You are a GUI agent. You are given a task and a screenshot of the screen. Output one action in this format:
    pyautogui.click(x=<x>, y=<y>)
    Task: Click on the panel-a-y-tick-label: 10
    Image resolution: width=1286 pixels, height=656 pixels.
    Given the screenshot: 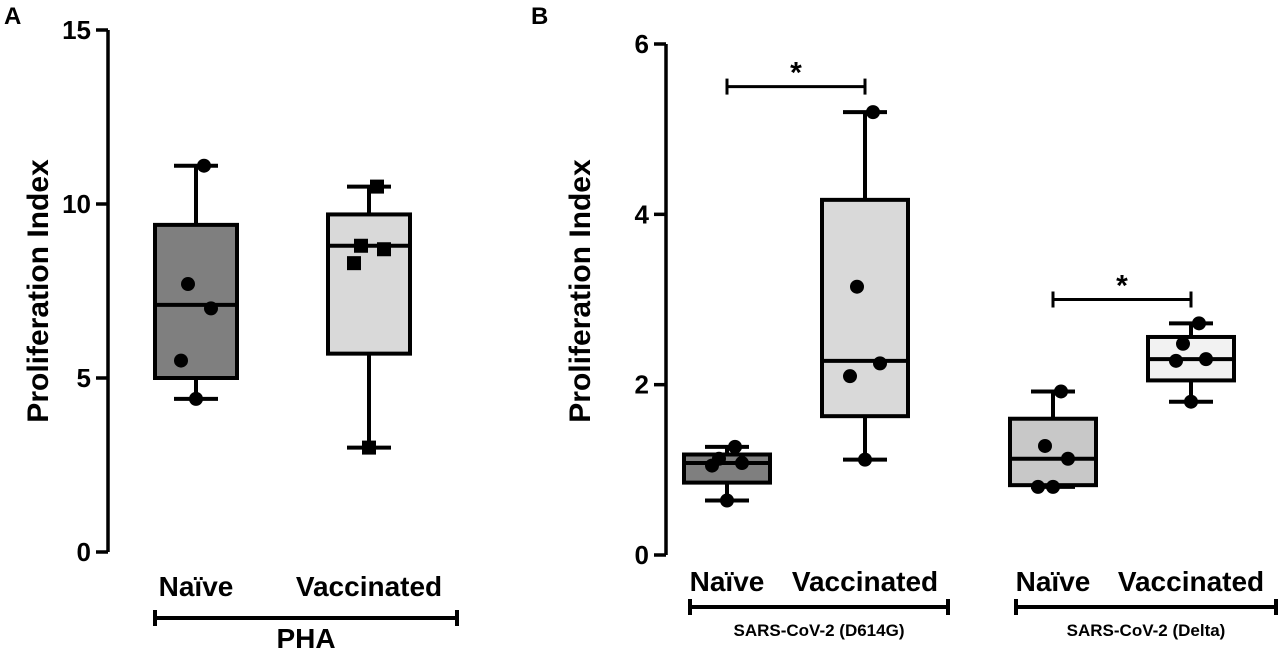 What is the action you would take?
    pyautogui.click(x=76, y=204)
    